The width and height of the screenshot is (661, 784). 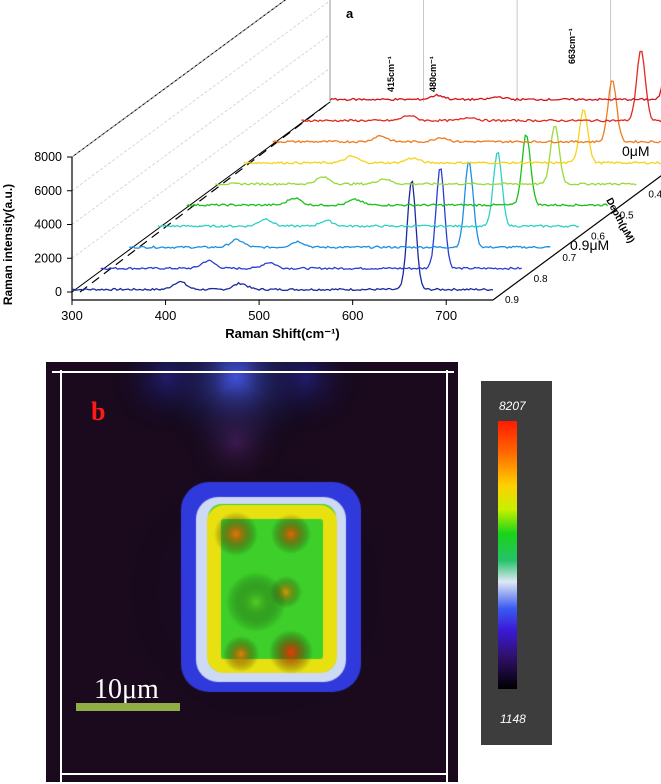 What do you see at coordinates (512, 406) in the screenshot?
I see `colorbar-max-label: 8207` at bounding box center [512, 406].